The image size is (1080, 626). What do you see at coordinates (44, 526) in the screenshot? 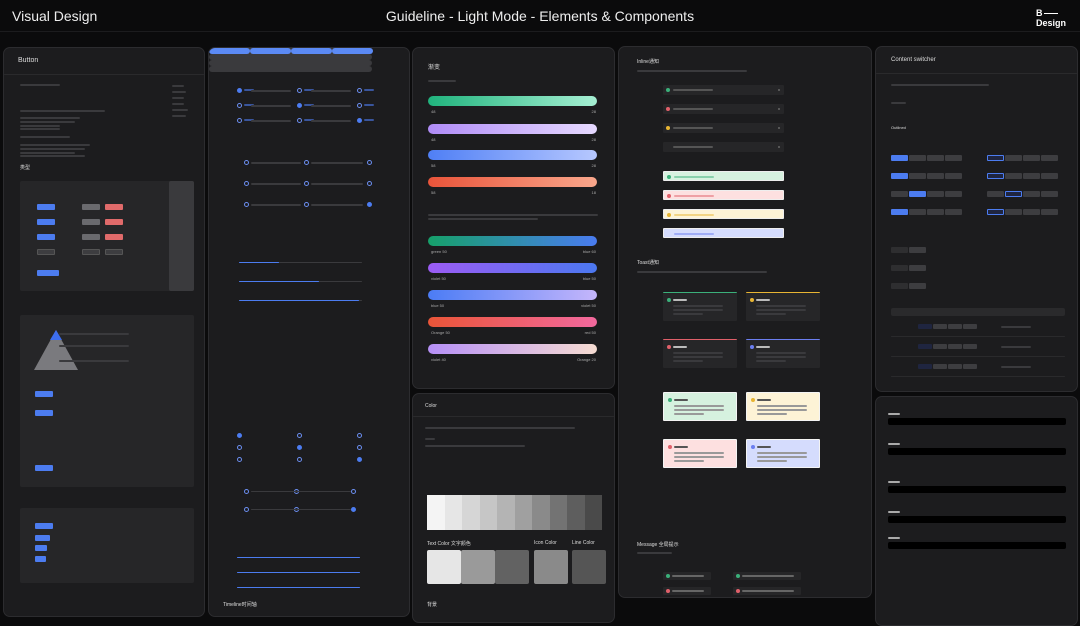
I see `size-large-button` at bounding box center [44, 526].